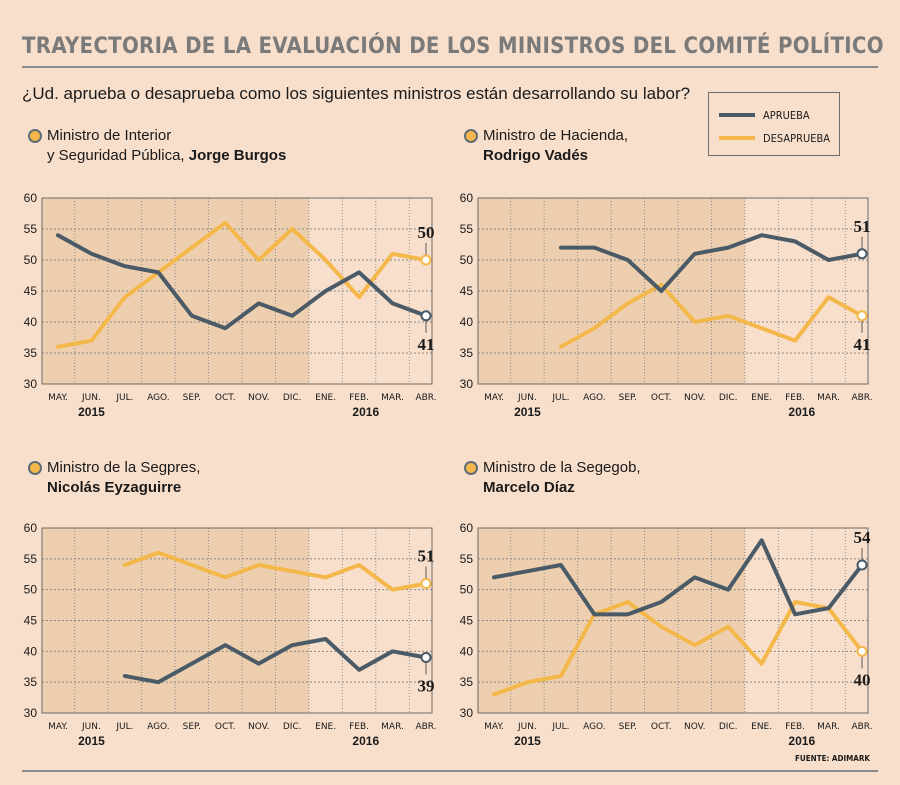  I want to click on panel-label-line2: y Seguridad Pública, Jorge Burgos, so click(157, 156).